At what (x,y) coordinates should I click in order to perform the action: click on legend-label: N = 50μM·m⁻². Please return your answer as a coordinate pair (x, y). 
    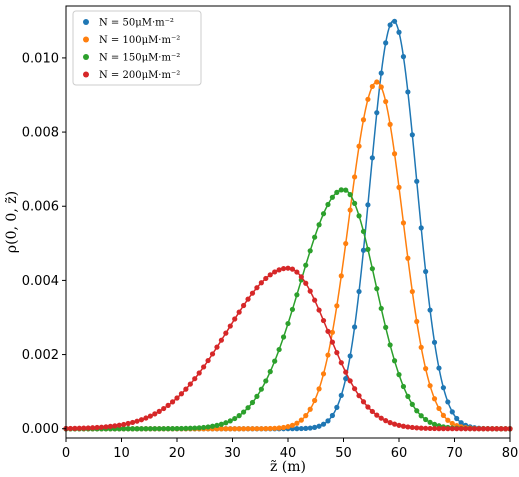
    Looking at the image, I should click on (136, 23).